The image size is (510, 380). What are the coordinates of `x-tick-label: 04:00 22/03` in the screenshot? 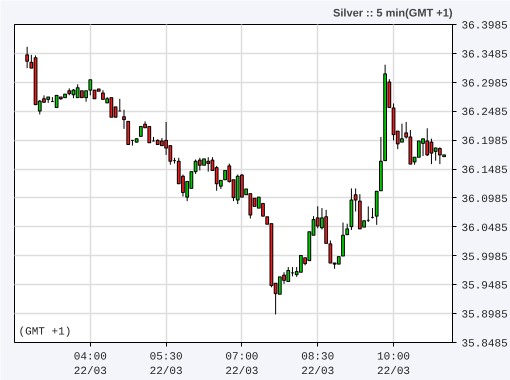 It's located at (90, 365).